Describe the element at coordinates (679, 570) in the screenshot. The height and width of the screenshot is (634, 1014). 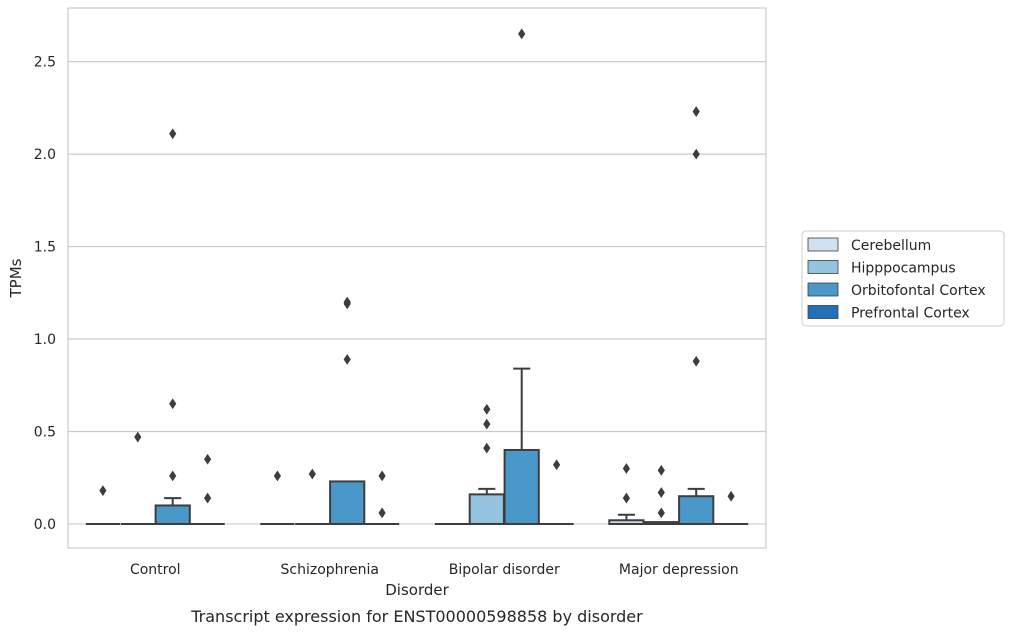
I see `x-tick-label: Major depression` at that location.